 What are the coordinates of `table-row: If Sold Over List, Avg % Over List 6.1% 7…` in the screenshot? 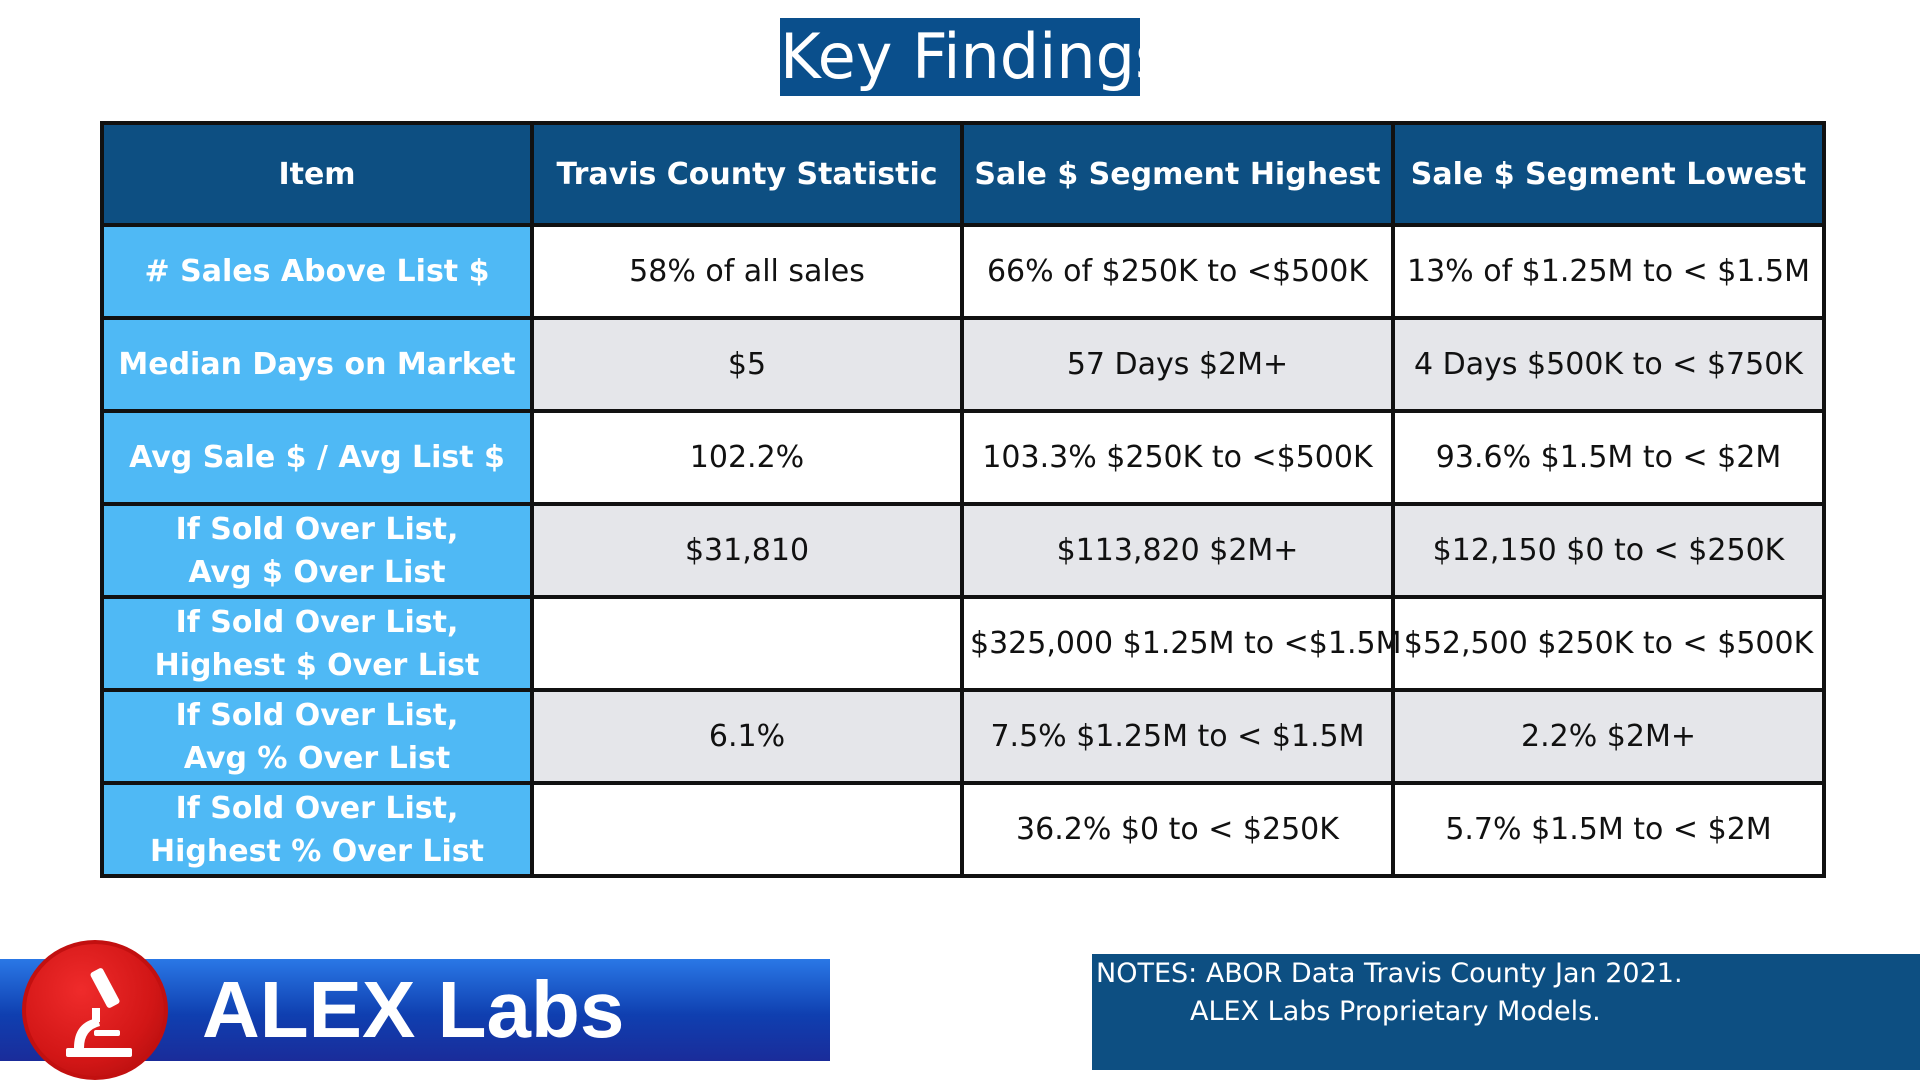 It's located at (963, 736).